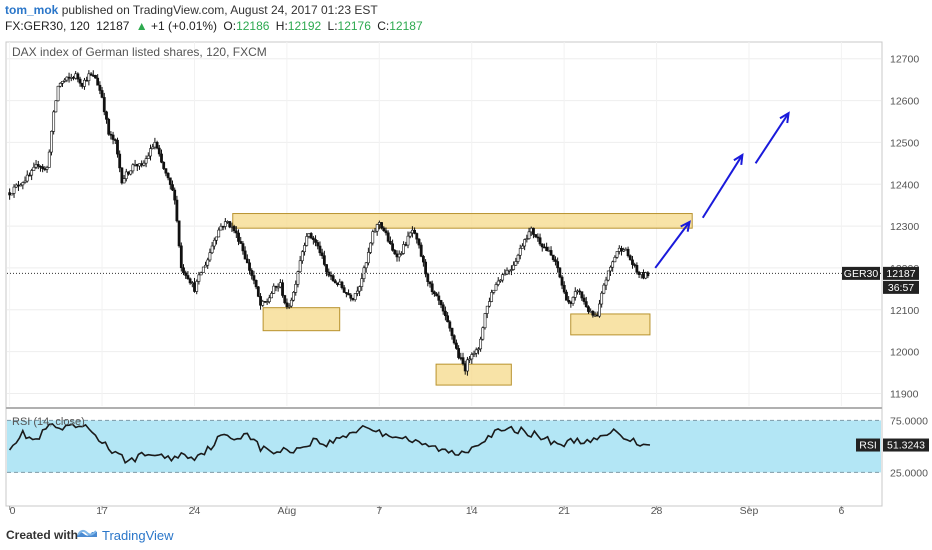 The image size is (932, 550). Describe the element at coordinates (87, 534) in the screenshot. I see `tradingview-logo-icon` at that location.